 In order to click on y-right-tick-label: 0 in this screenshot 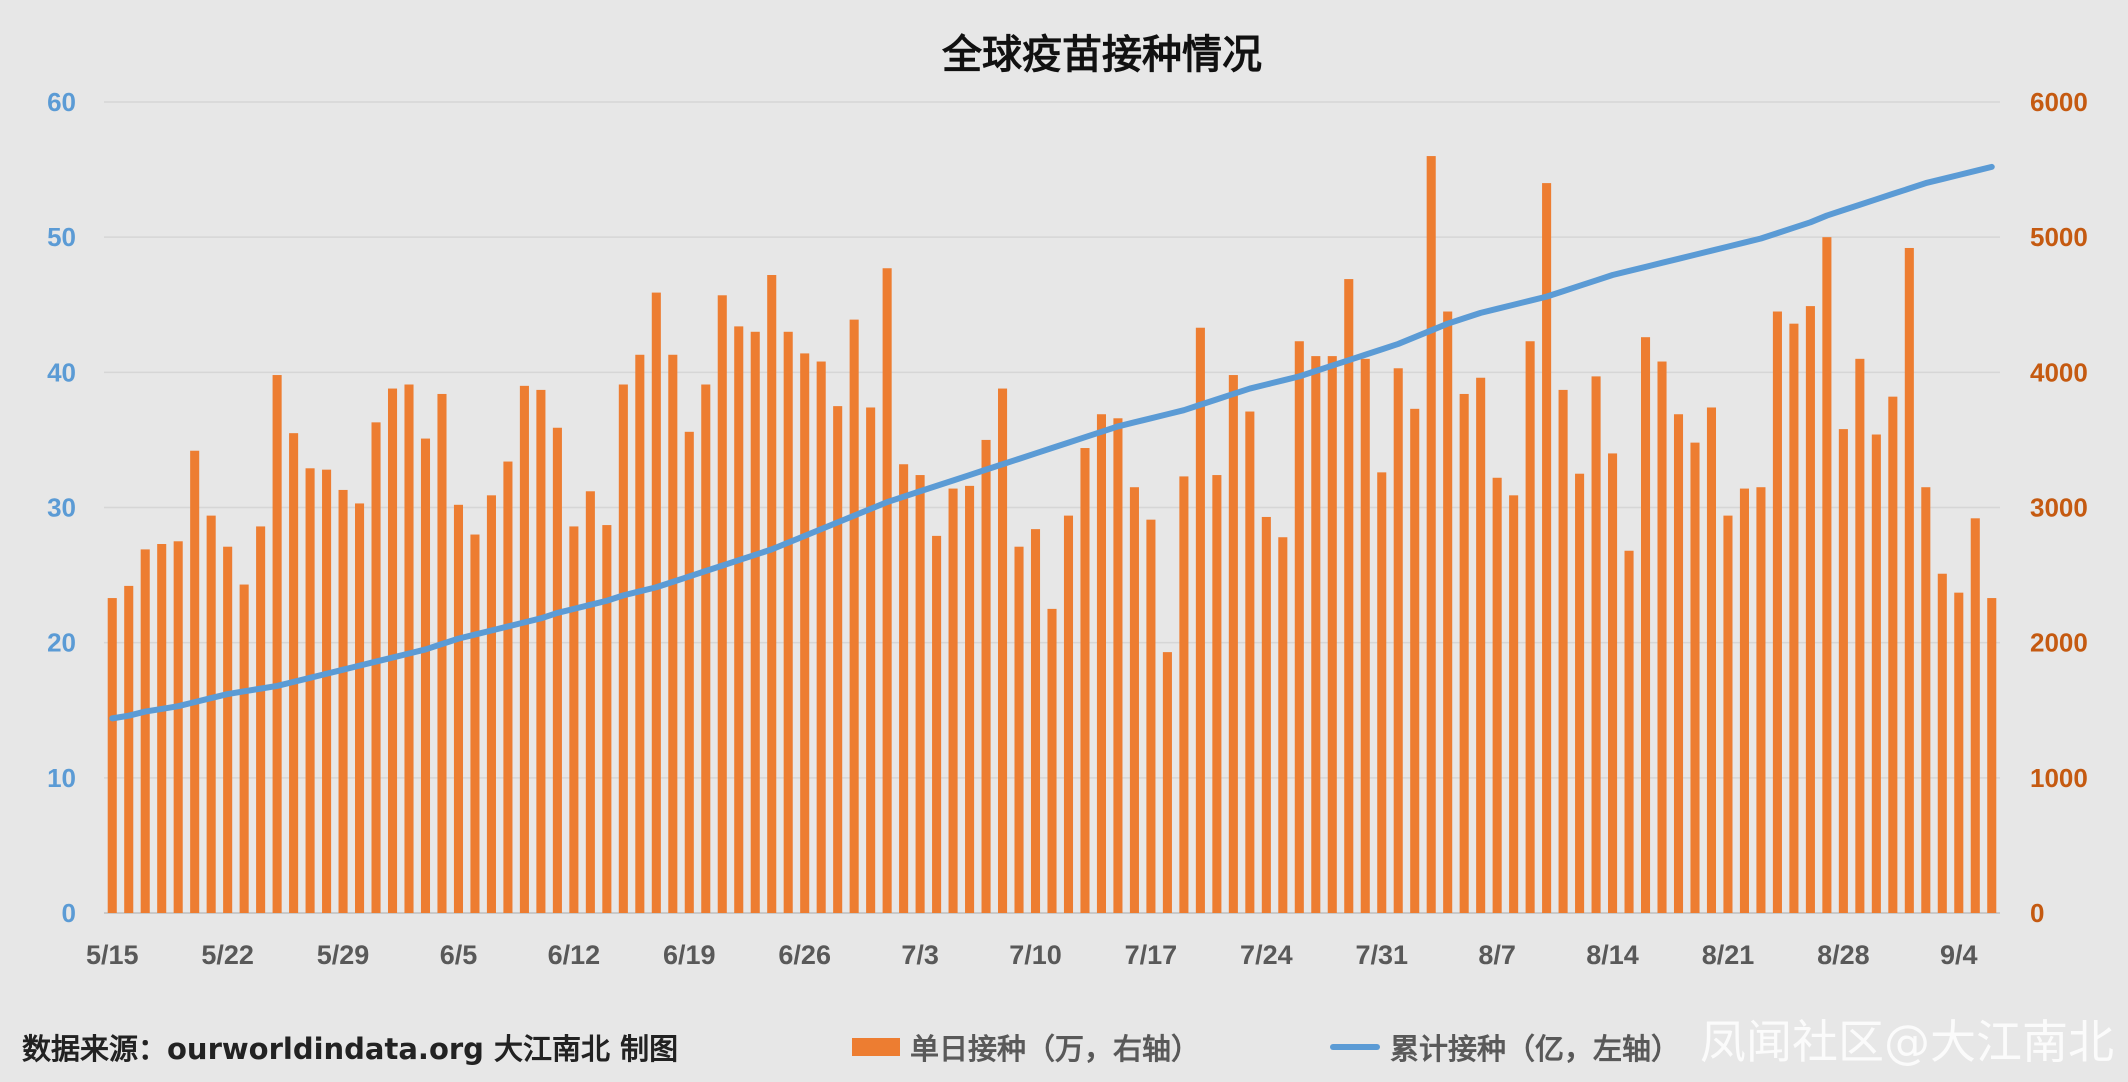, I will do `click(2037, 913)`.